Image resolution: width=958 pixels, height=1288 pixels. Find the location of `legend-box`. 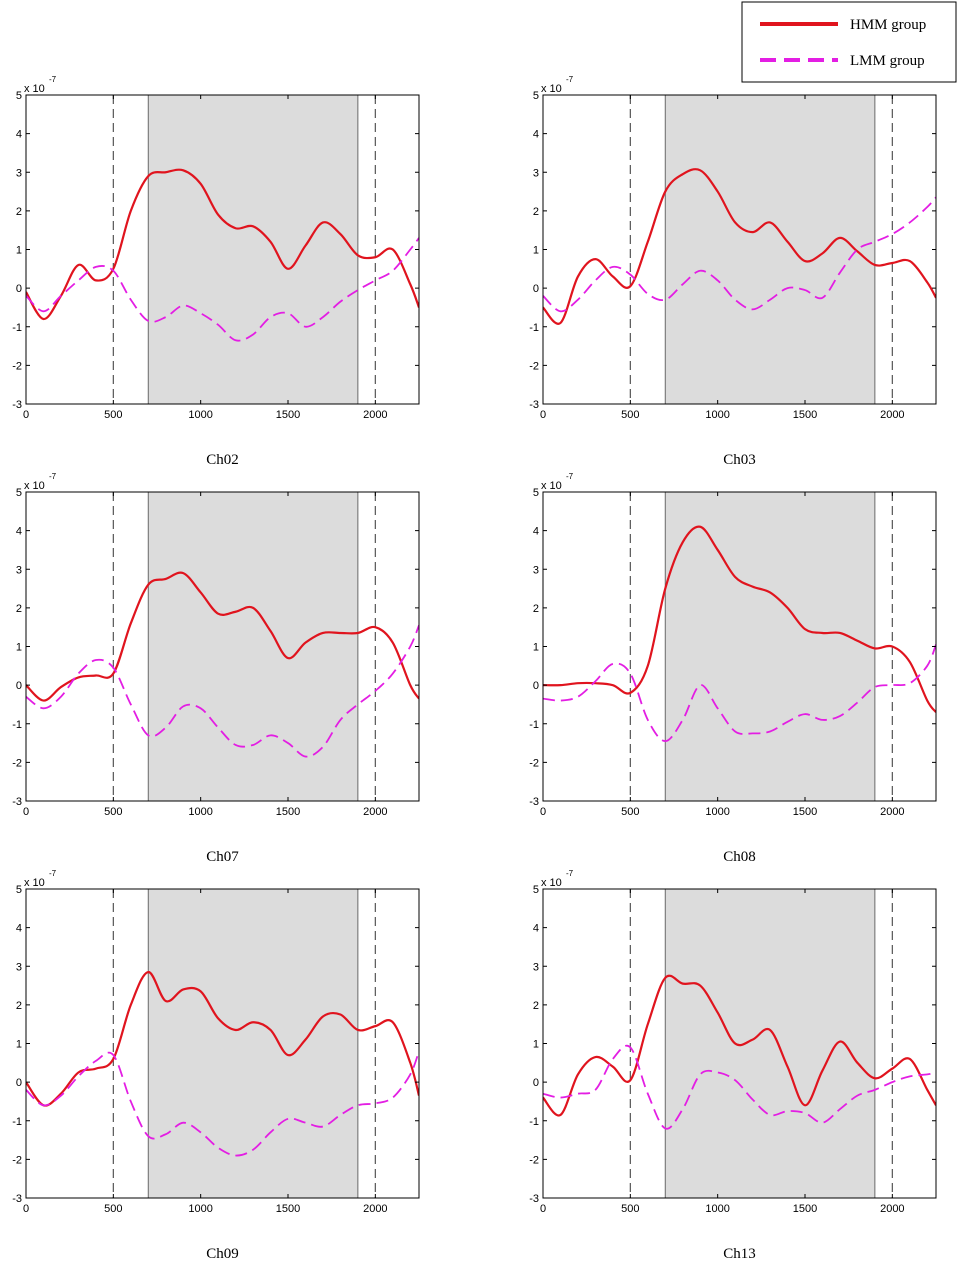

legend-box is located at coordinates (849, 42).